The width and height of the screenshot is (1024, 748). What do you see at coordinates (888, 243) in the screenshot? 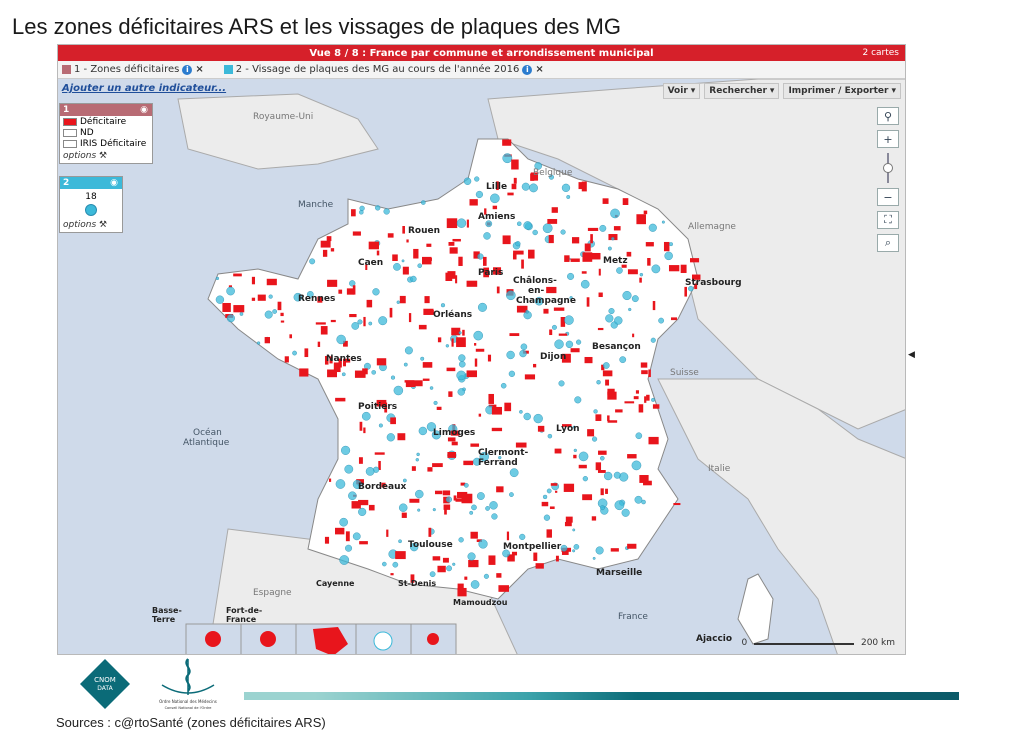
I see `search-icon: ⌕` at bounding box center [888, 243].